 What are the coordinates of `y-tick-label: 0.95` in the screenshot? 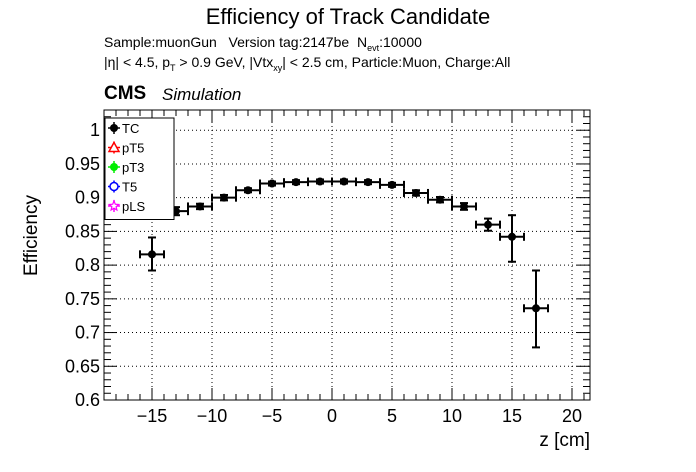 It's located at (82, 164).